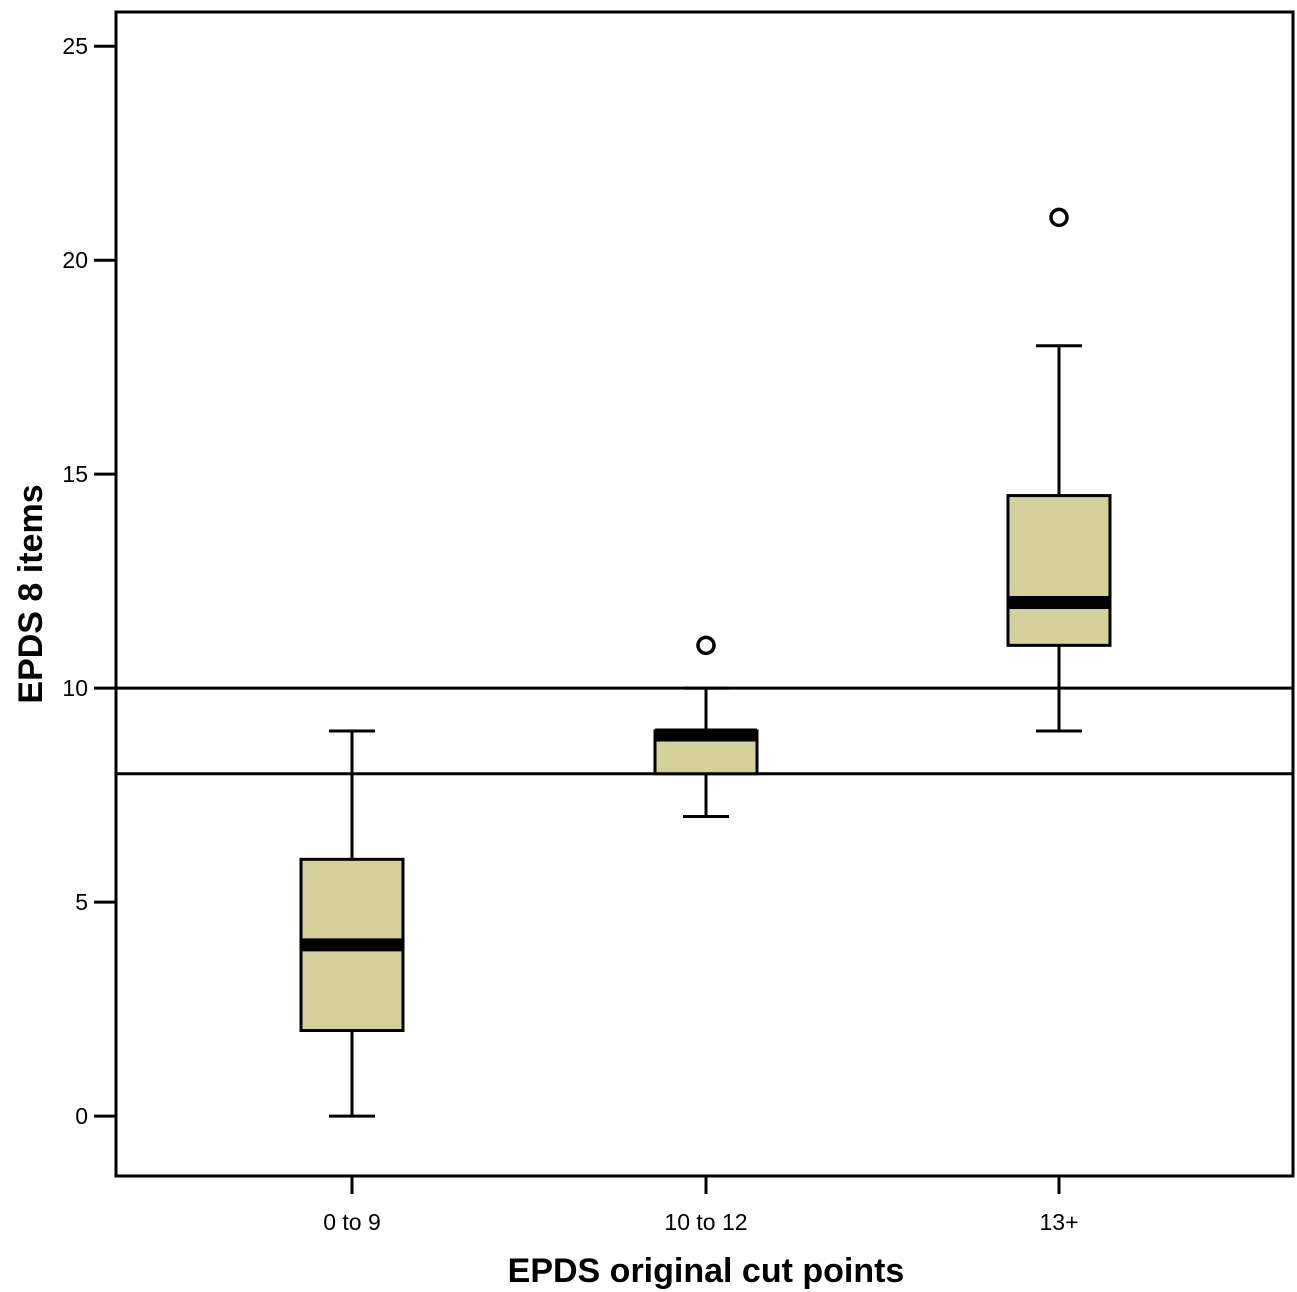 The image size is (1297, 1292). I want to click on x-tick-label-1: 10 to 12, so click(705, 1222).